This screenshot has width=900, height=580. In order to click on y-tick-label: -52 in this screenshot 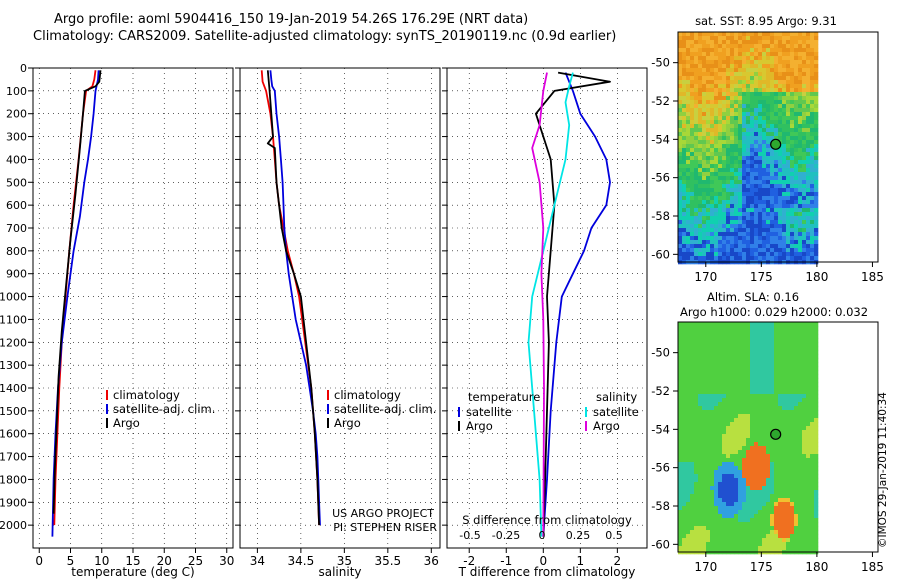, I will do `click(660, 101)`.